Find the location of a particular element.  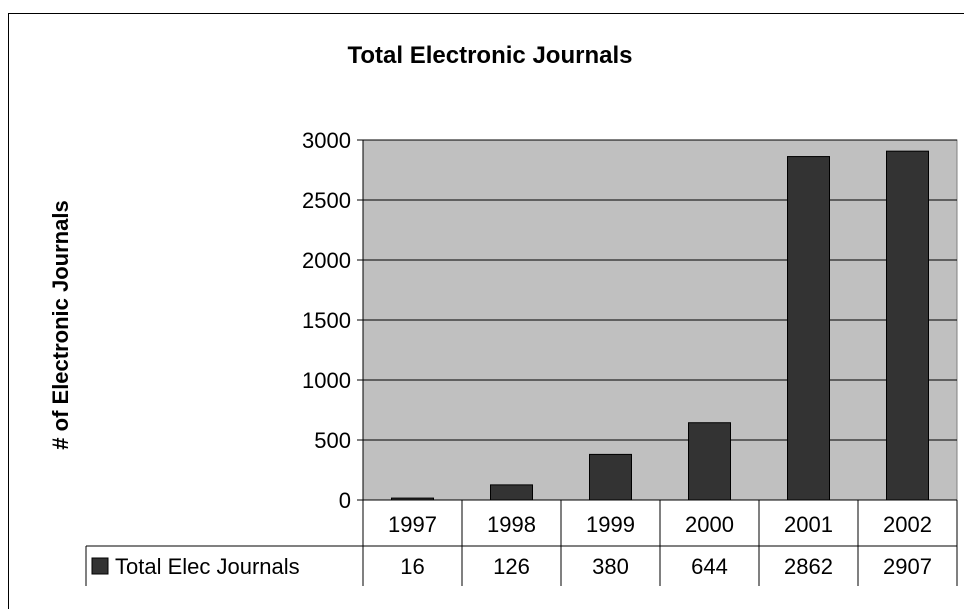

y-tick-label: 500 is located at coordinates (332, 440).